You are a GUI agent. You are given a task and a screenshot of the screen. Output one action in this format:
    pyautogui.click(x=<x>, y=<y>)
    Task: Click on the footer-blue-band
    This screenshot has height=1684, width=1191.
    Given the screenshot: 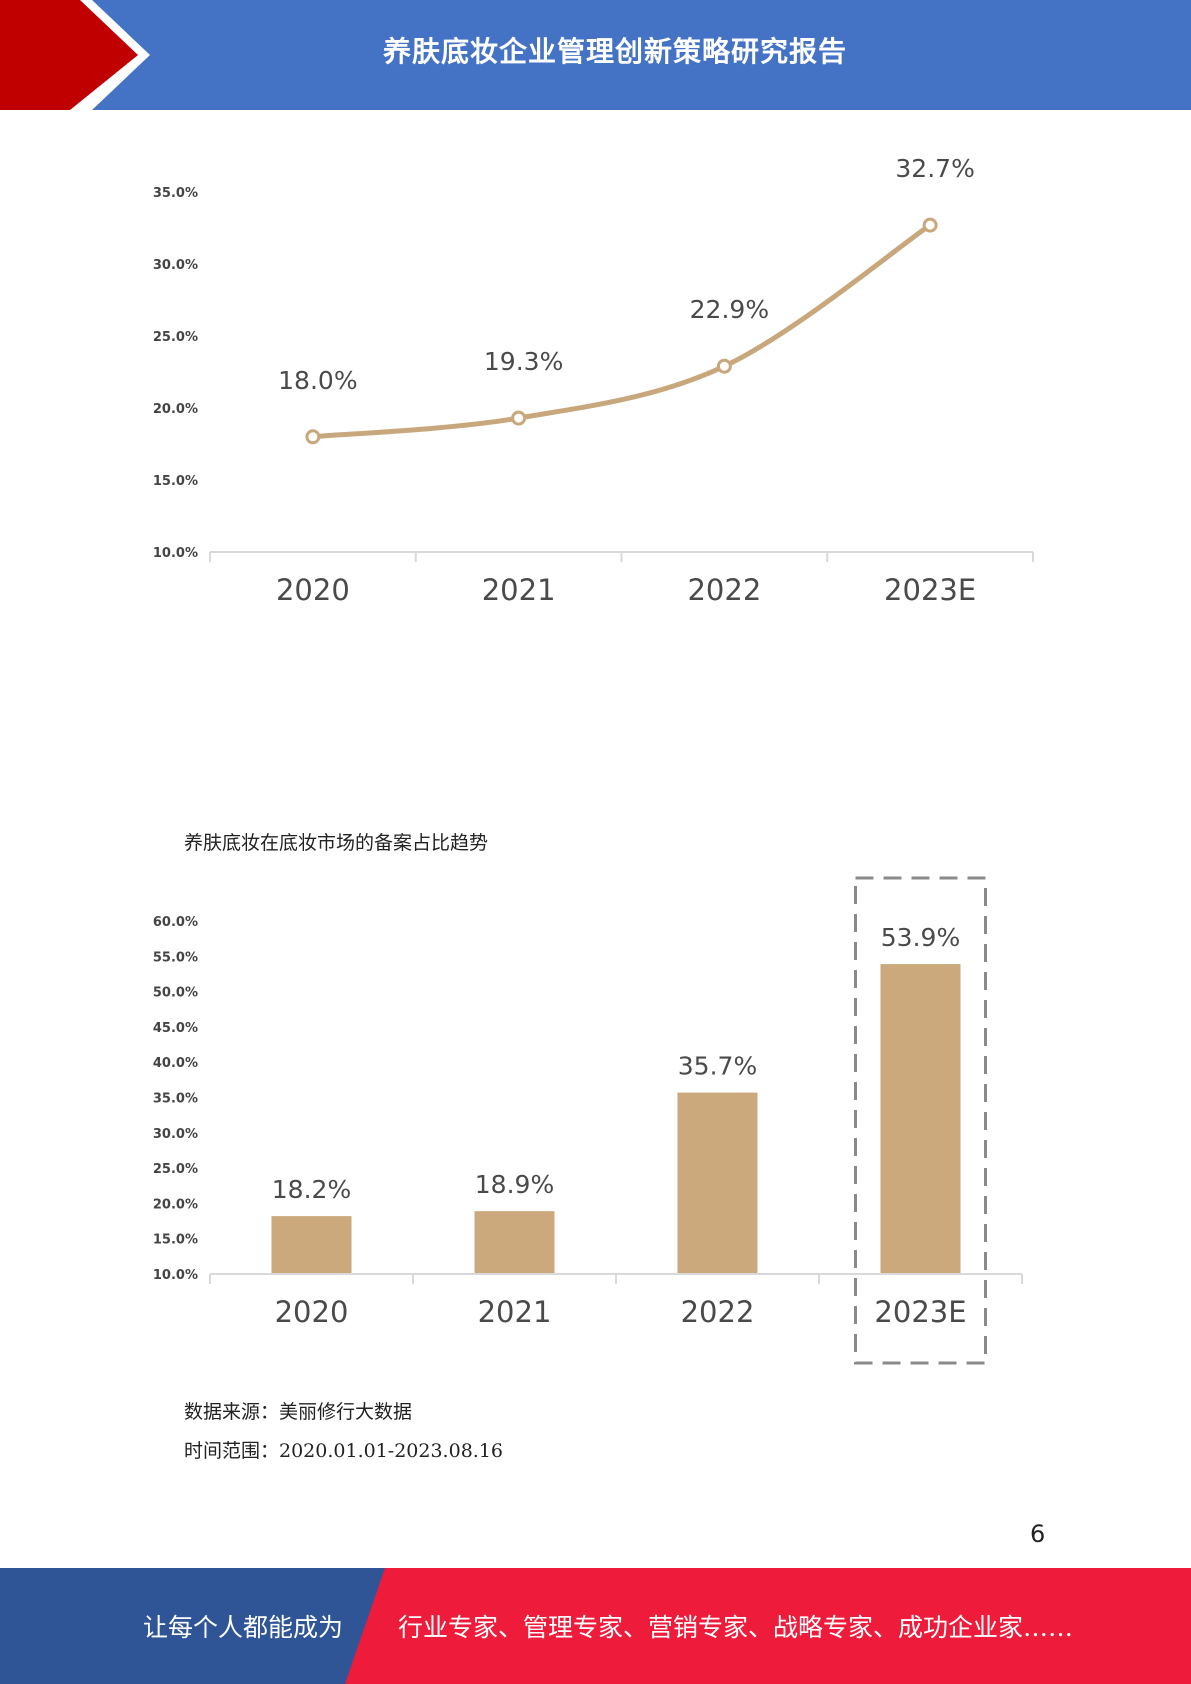 What is the action you would take?
    pyautogui.click(x=192, y=1626)
    